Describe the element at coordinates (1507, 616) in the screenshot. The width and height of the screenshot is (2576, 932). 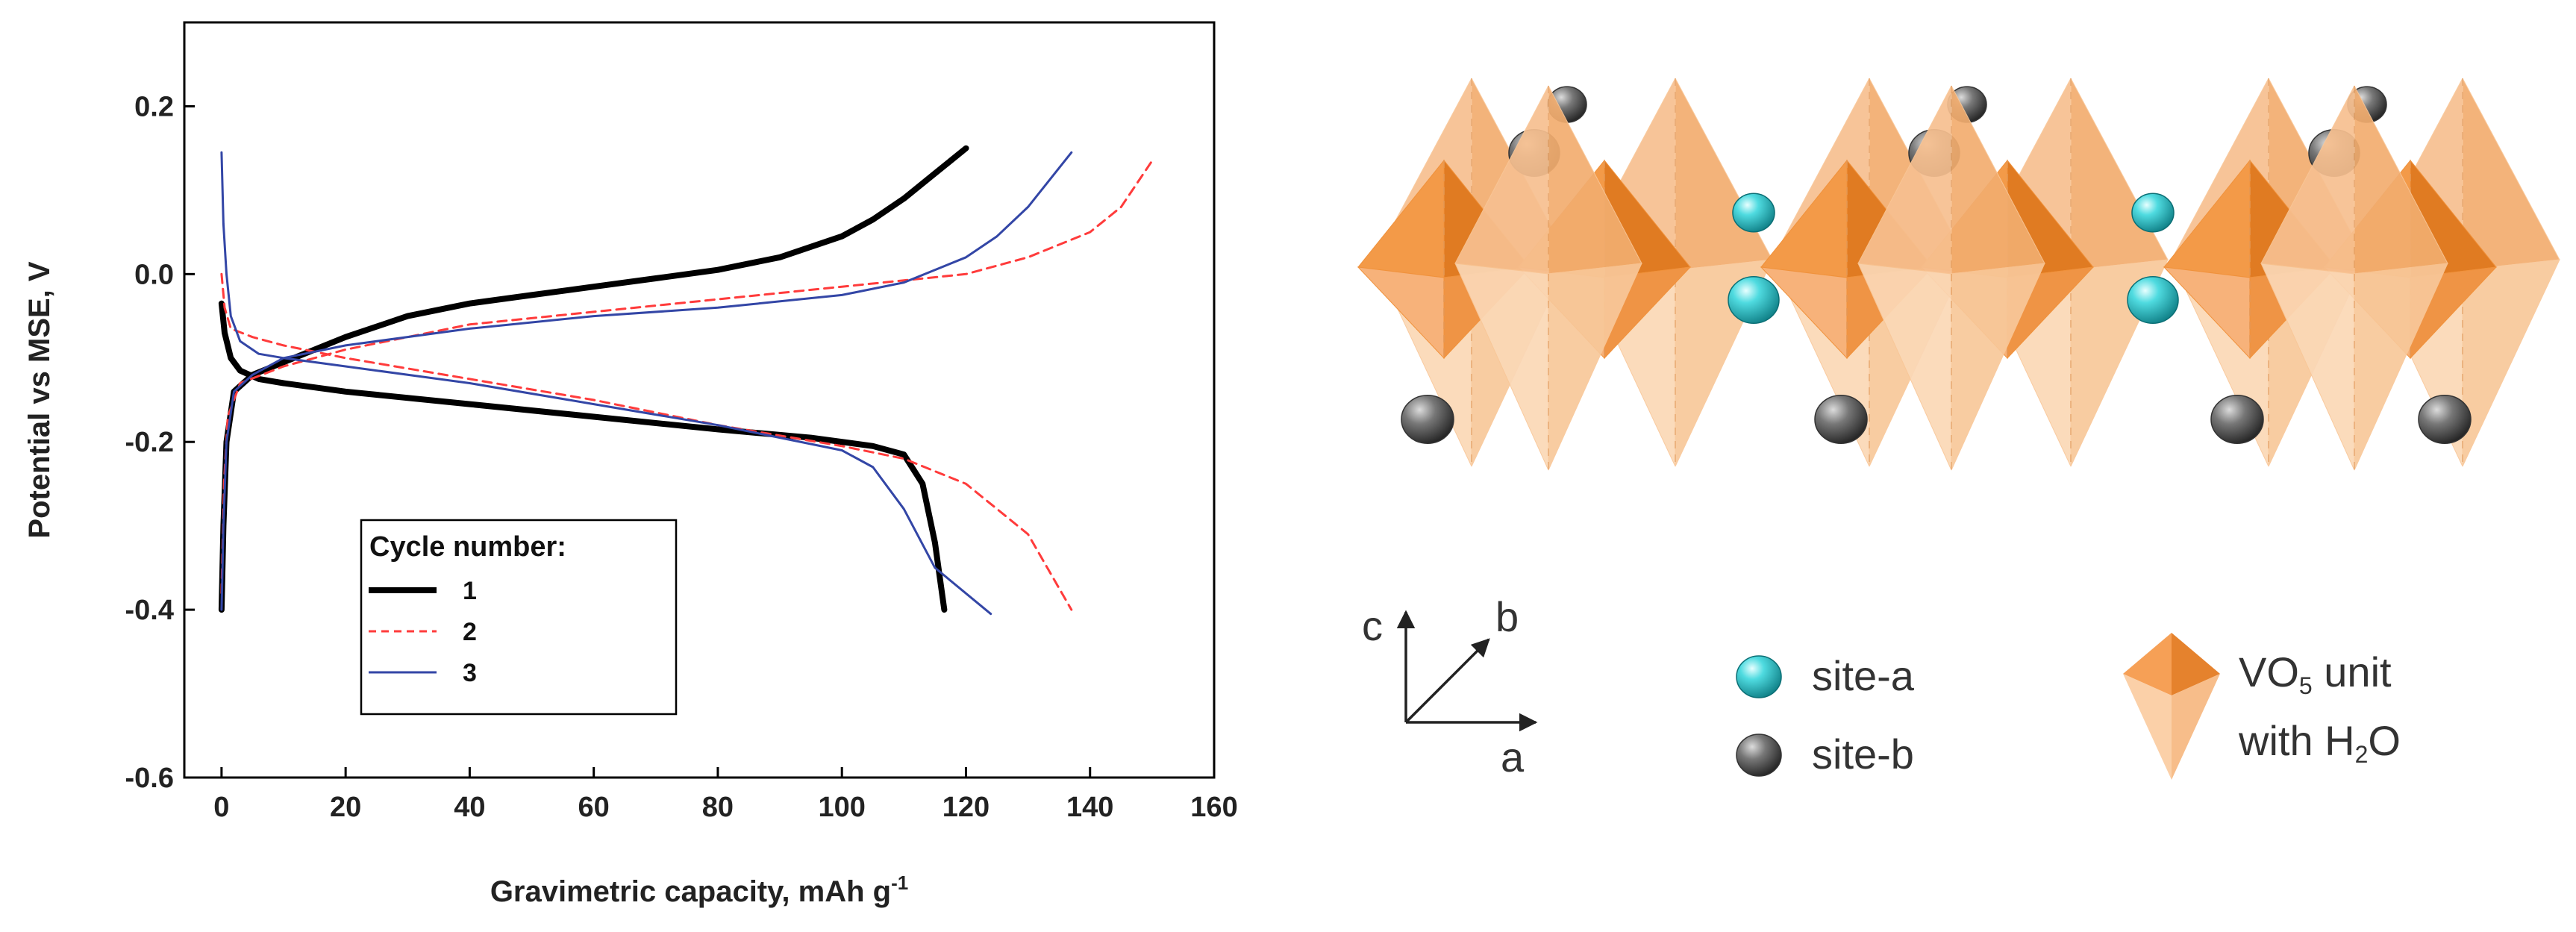
I see `b-axis-label: b` at that location.